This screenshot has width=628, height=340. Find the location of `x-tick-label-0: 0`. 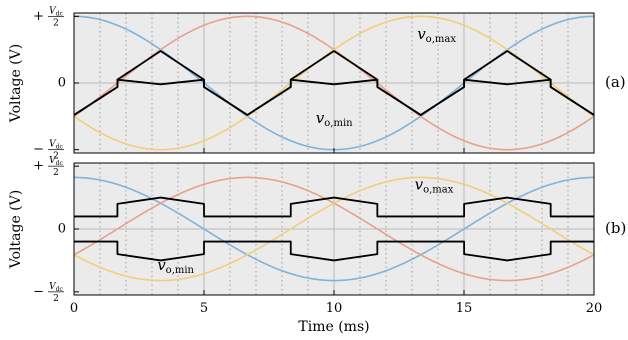

x-tick-label-0: 0 is located at coordinates (74, 308).